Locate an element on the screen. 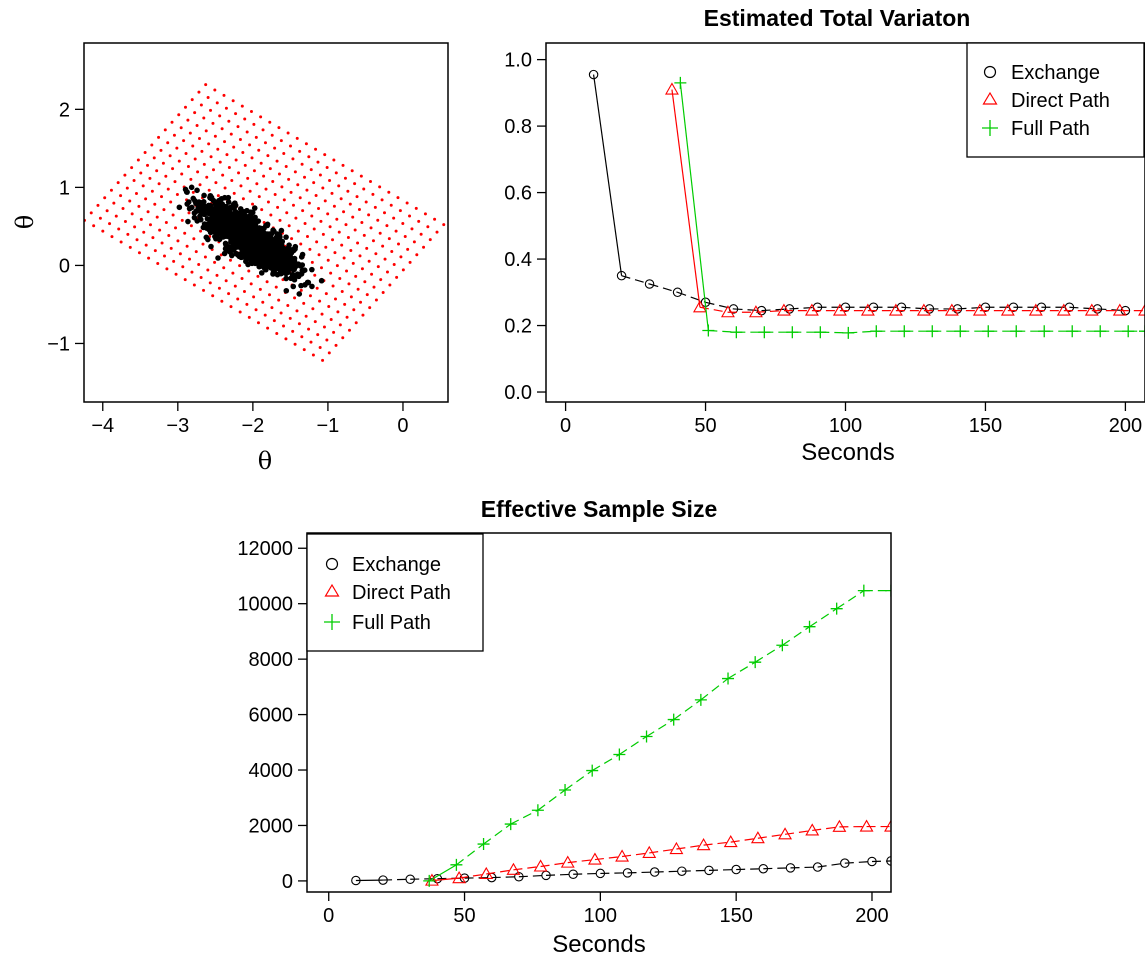 The image size is (1145, 957). y-tick-label: 10000 is located at coordinates (265, 605).